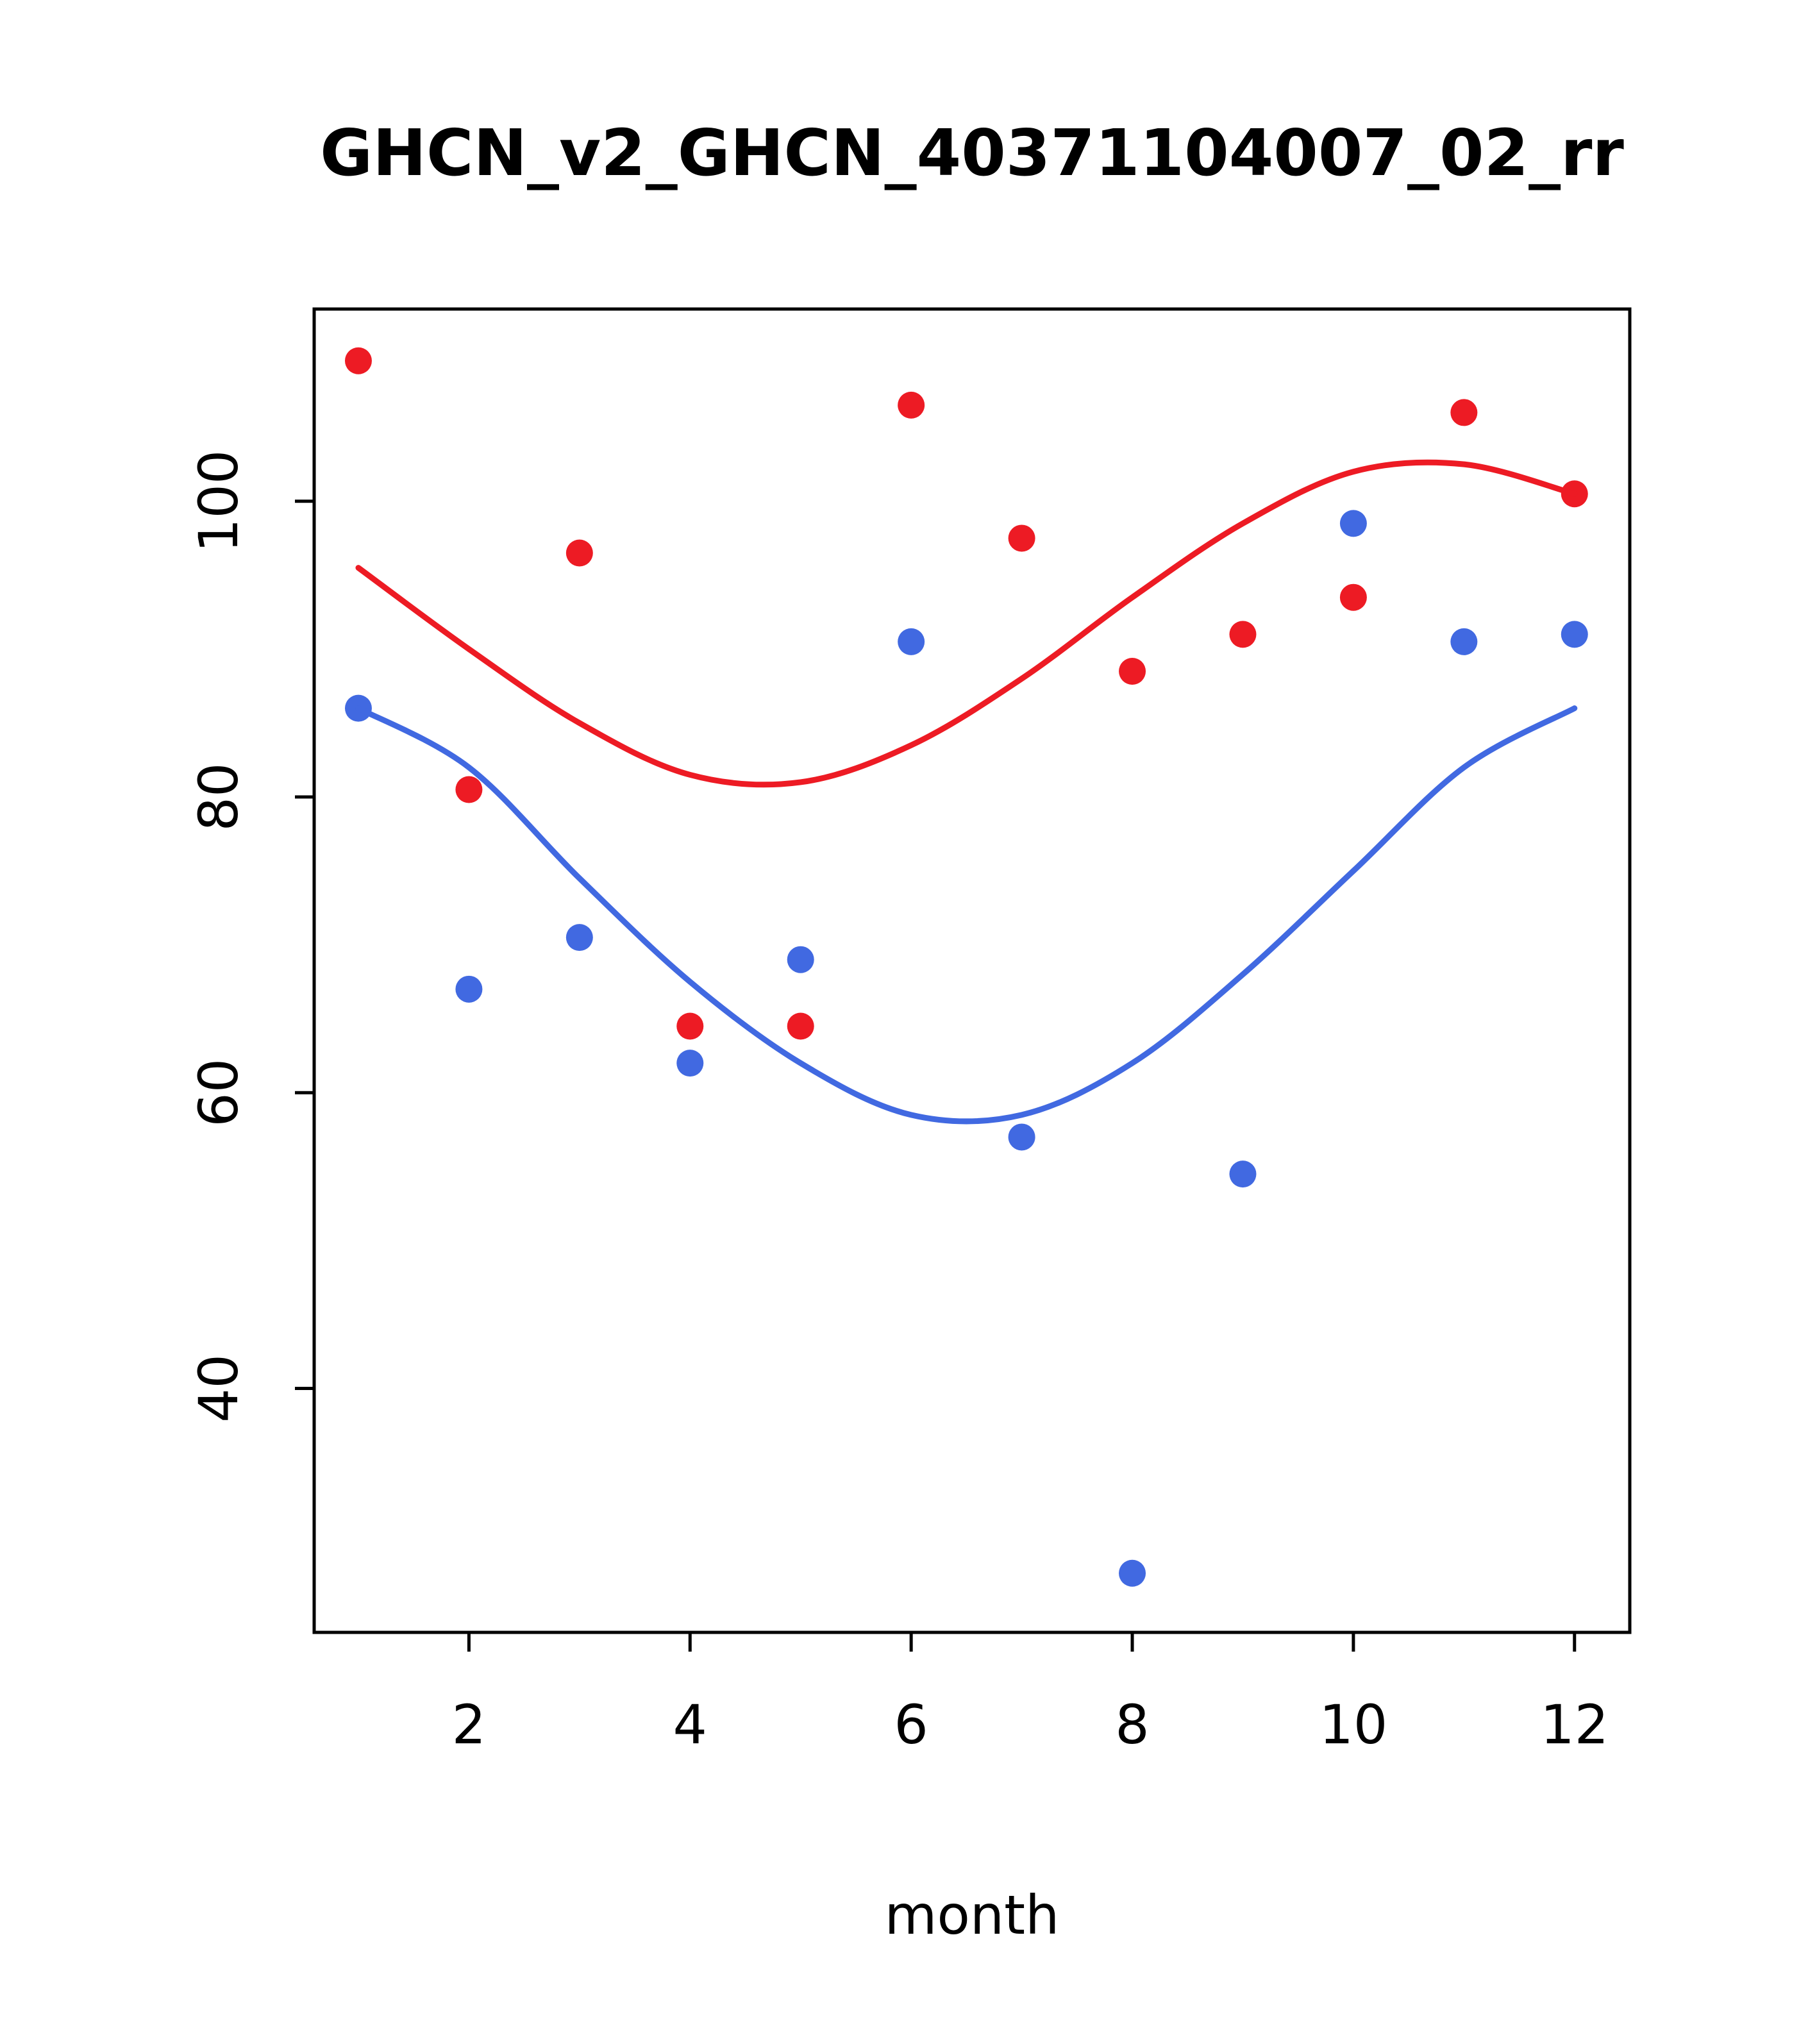 This screenshot has height=2044, width=1817. Describe the element at coordinates (972, 152) in the screenshot. I see `chart-title: GHCN_v2_GHCN_40371104007_02_rr` at that location.